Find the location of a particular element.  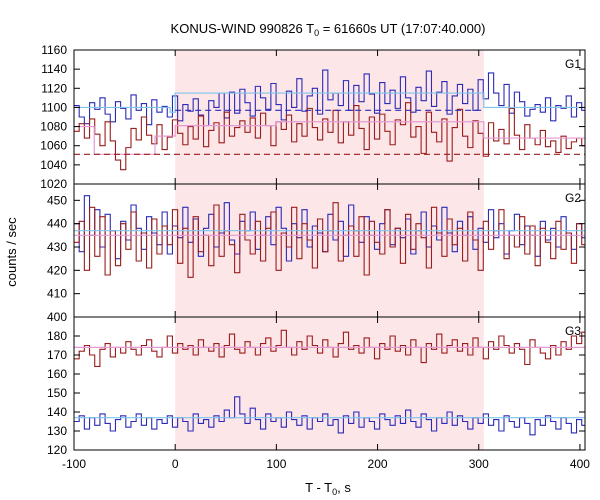

y-tick-label: 1120 is located at coordinates (54, 88).